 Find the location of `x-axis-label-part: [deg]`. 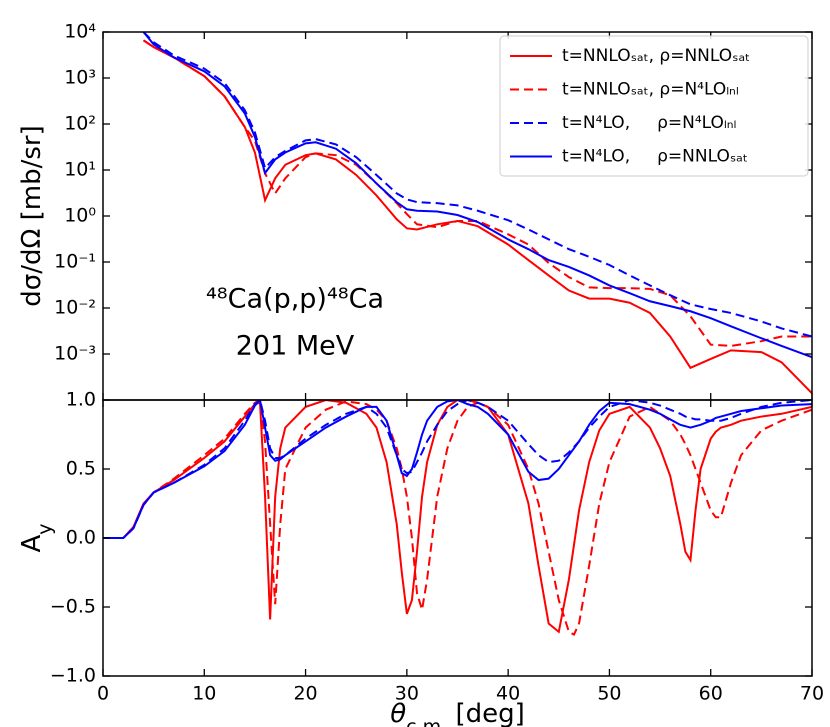

x-axis-label-part: [deg] is located at coordinates (486, 713).